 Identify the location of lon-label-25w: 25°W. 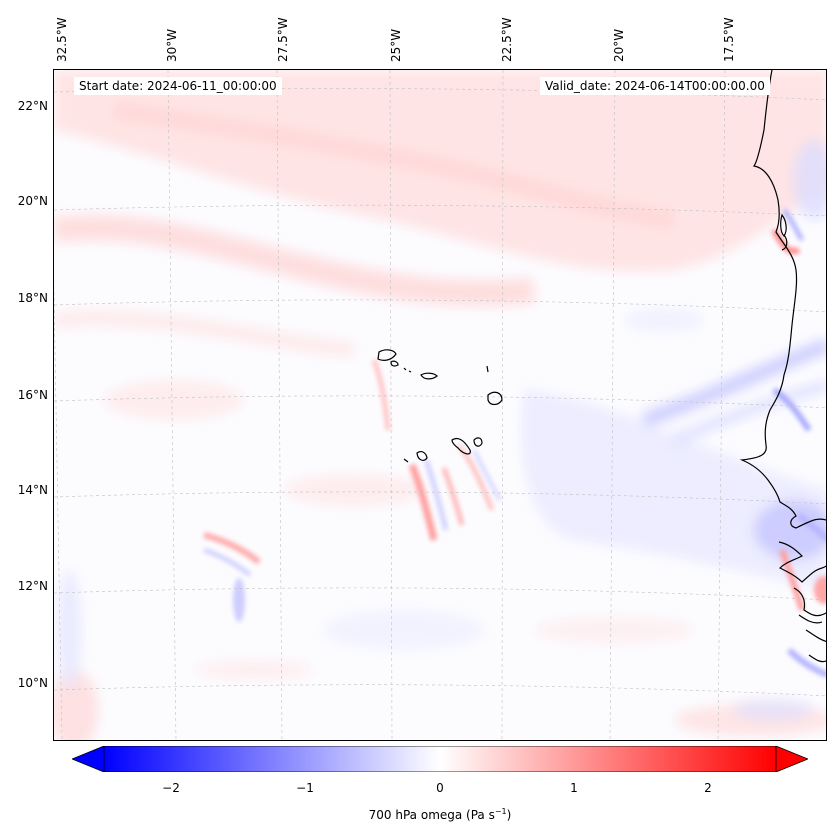
(396, 45).